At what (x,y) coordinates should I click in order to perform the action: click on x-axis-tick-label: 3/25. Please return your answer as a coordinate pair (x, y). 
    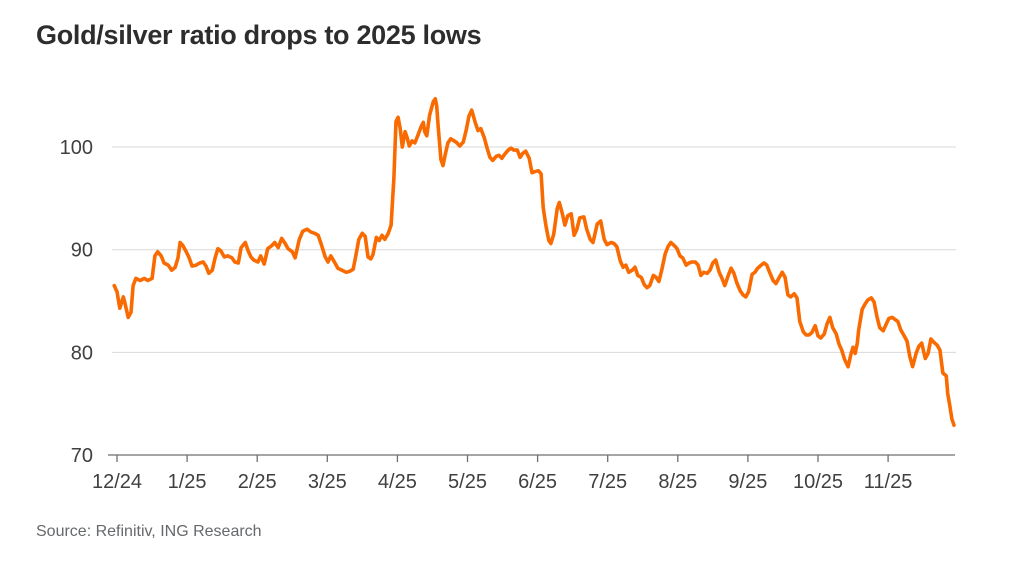
    Looking at the image, I should click on (327, 482).